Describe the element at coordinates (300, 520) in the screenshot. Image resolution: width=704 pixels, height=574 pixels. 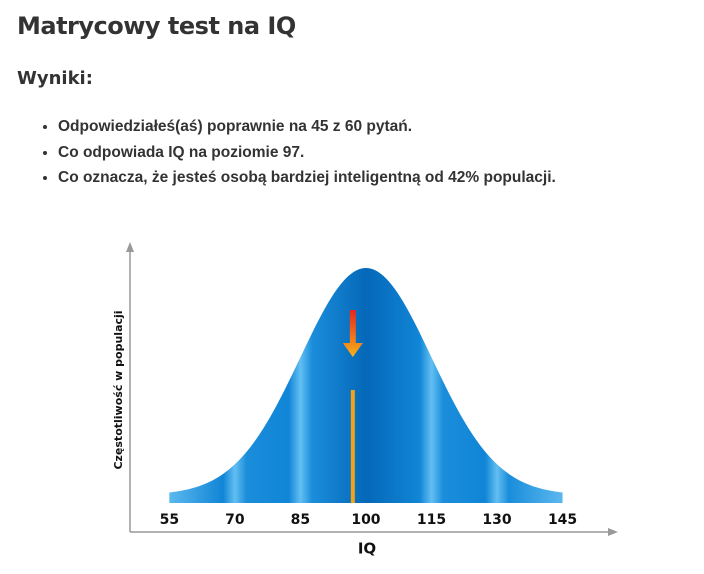
I see `x-tick-label: 85` at that location.